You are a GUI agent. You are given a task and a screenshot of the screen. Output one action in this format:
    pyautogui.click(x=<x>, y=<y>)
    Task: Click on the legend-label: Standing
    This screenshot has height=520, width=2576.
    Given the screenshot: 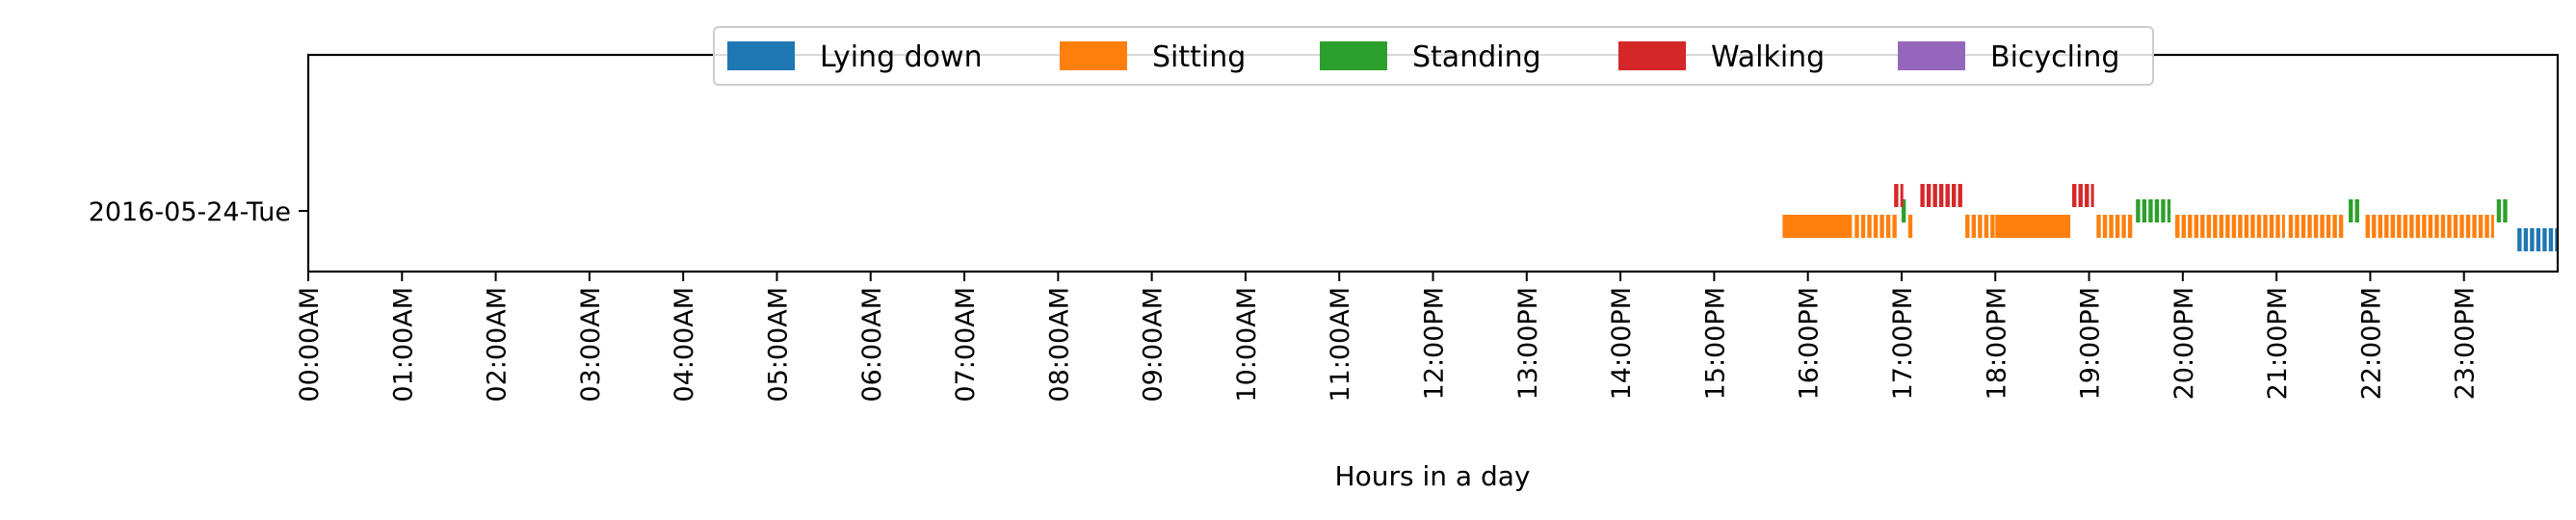 What is the action you would take?
    pyautogui.click(x=1476, y=57)
    